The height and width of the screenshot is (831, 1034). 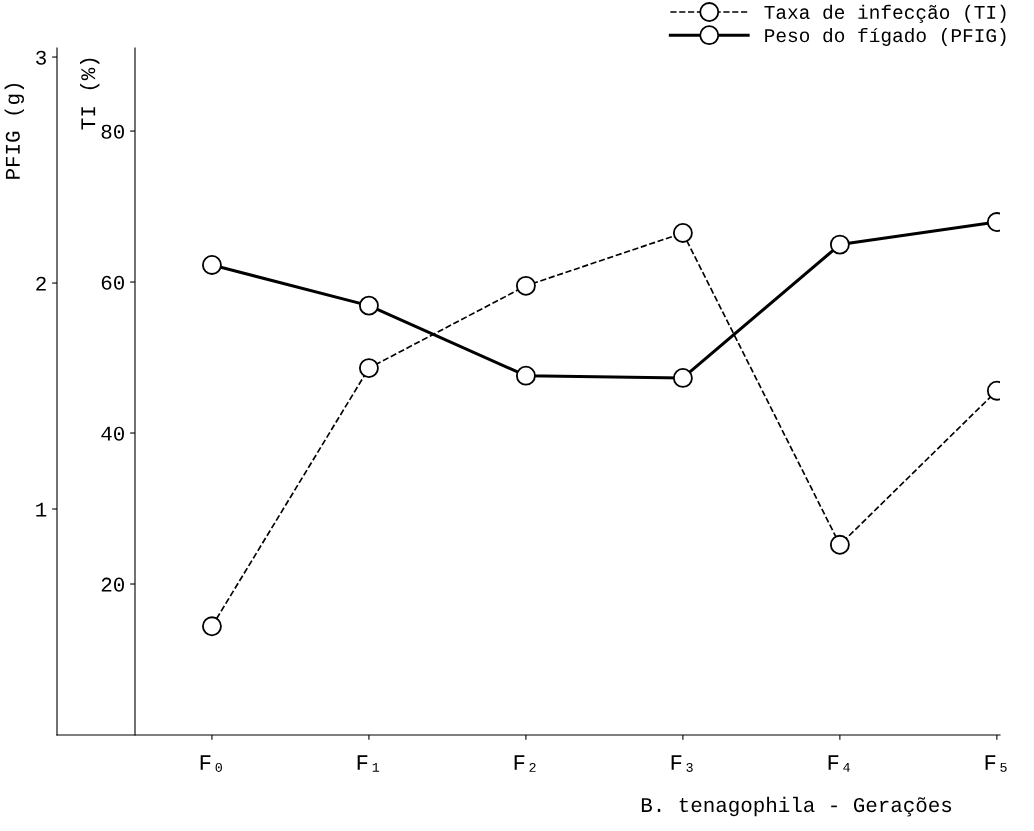 What do you see at coordinates (14, 131) in the screenshot?
I see `y-axis-title: PFIG (g)` at bounding box center [14, 131].